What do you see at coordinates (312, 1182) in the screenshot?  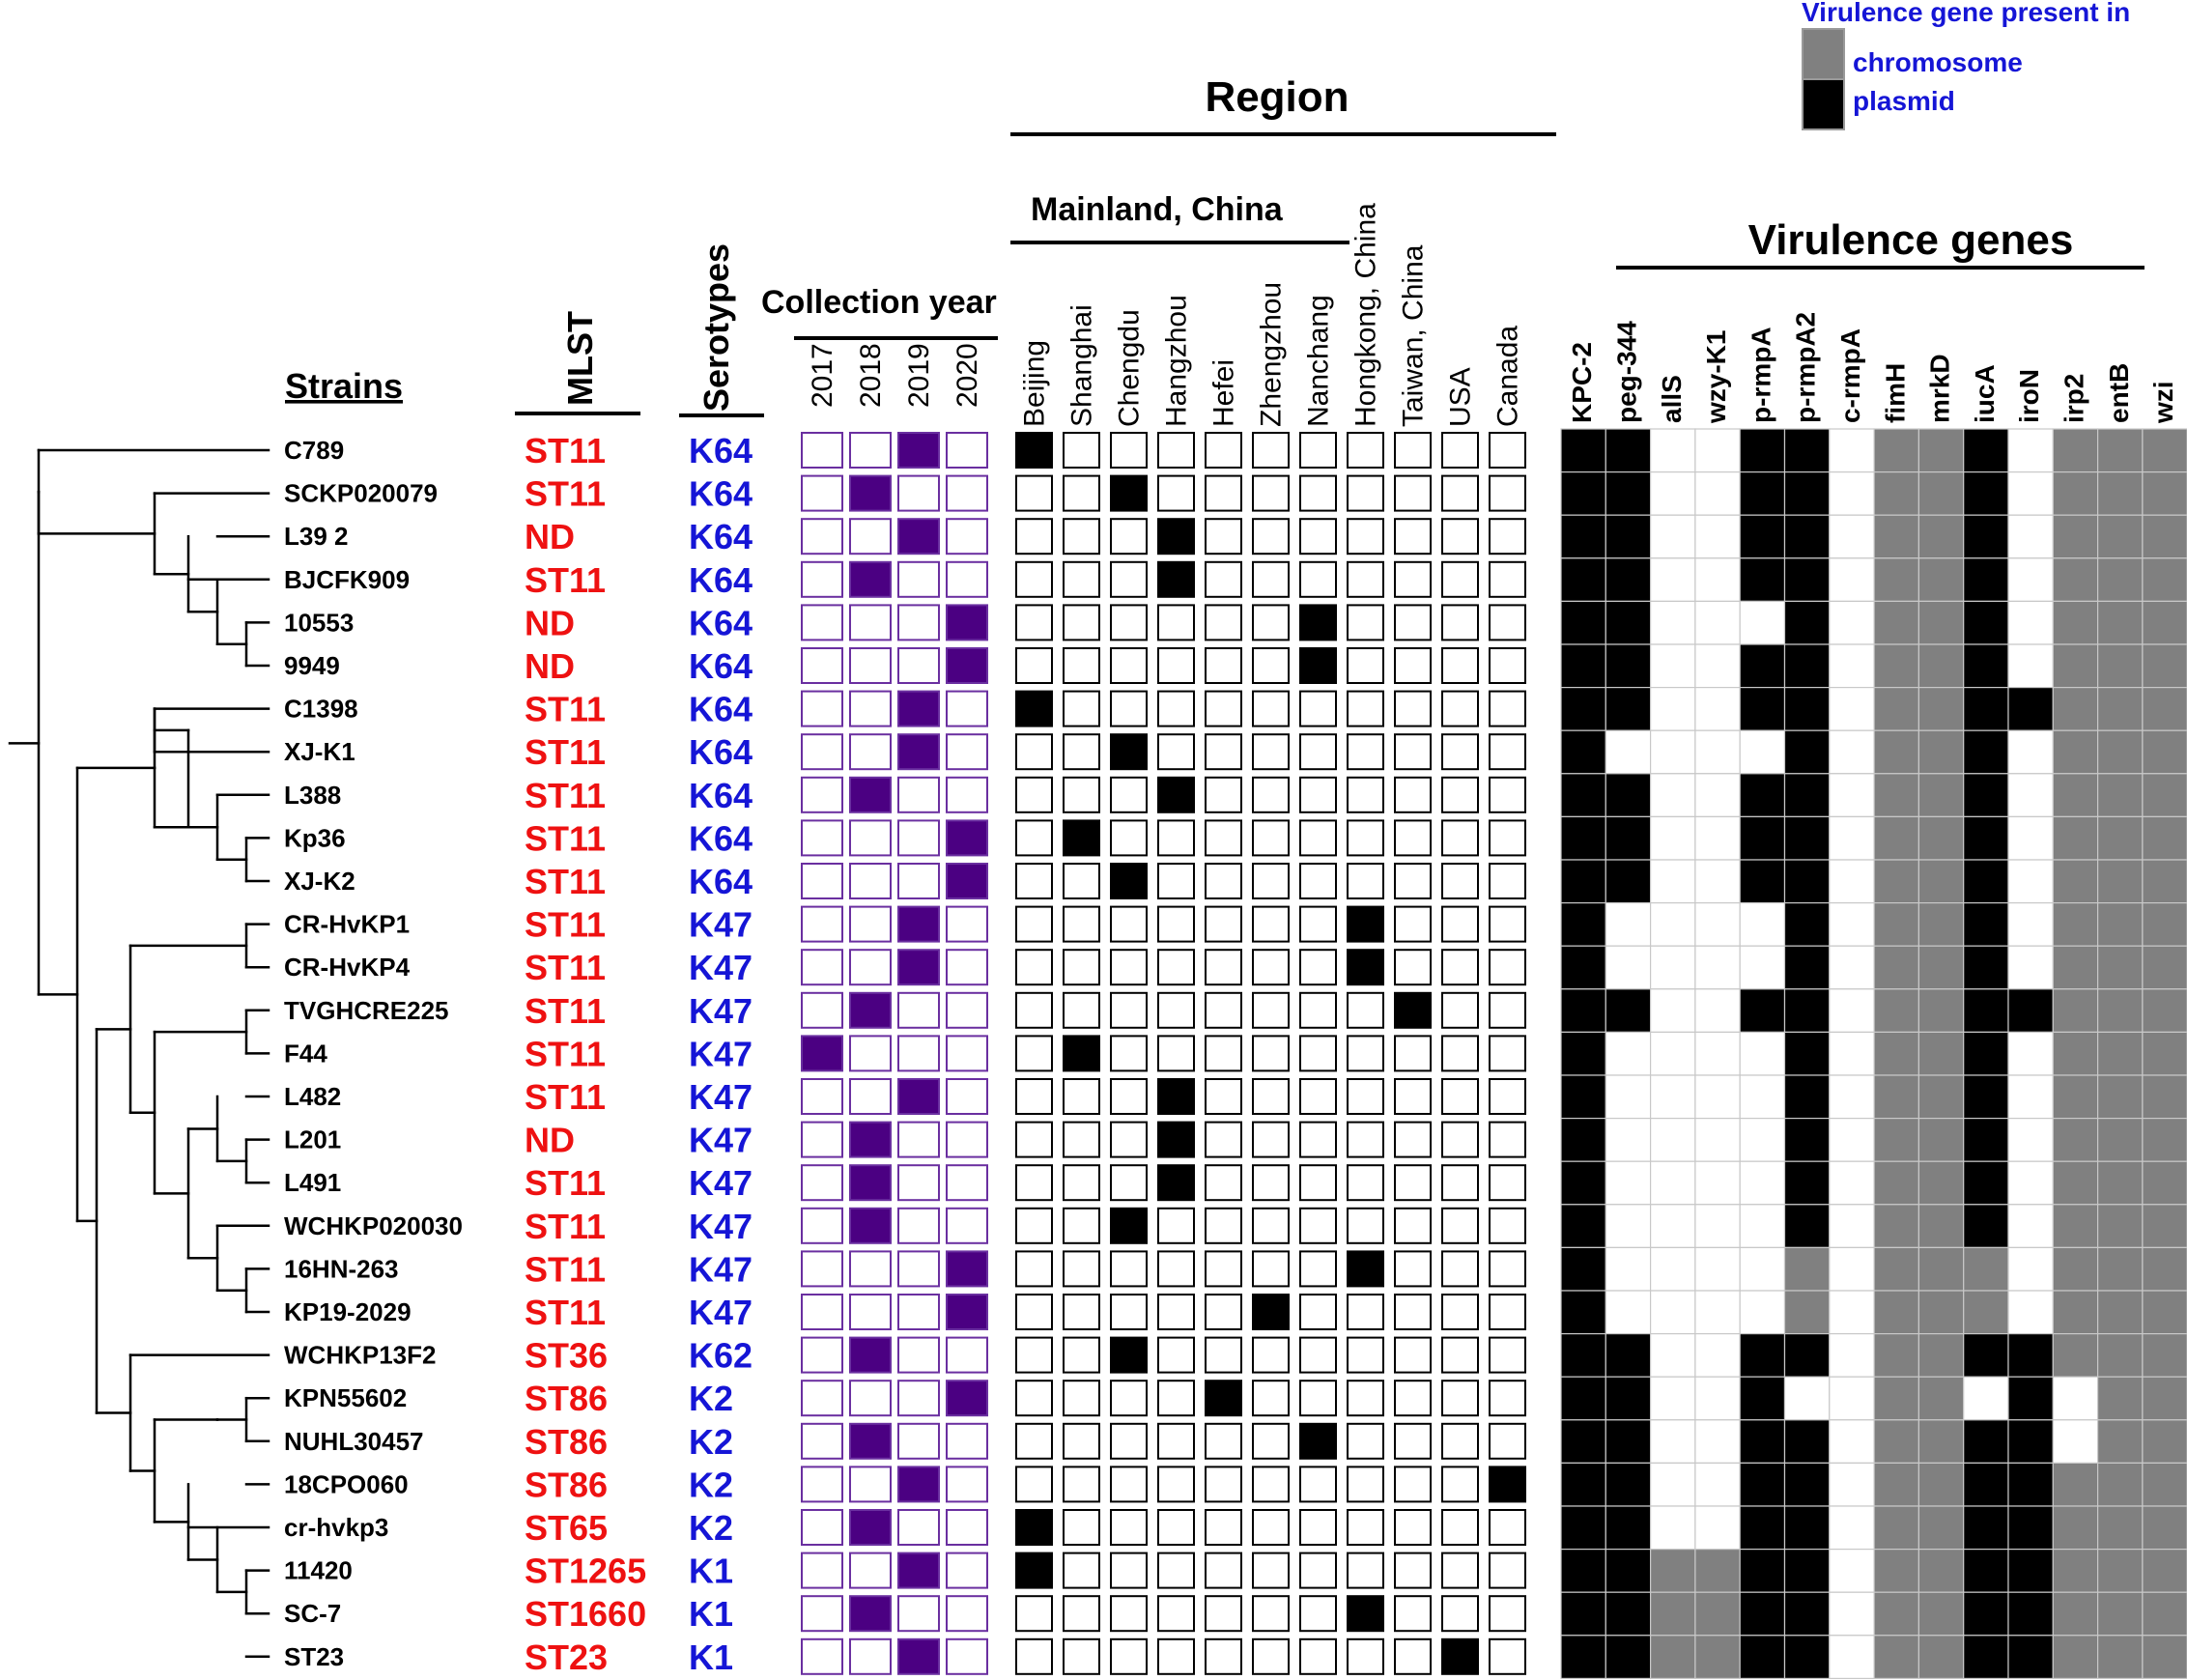 I see `strain-label: L491` at bounding box center [312, 1182].